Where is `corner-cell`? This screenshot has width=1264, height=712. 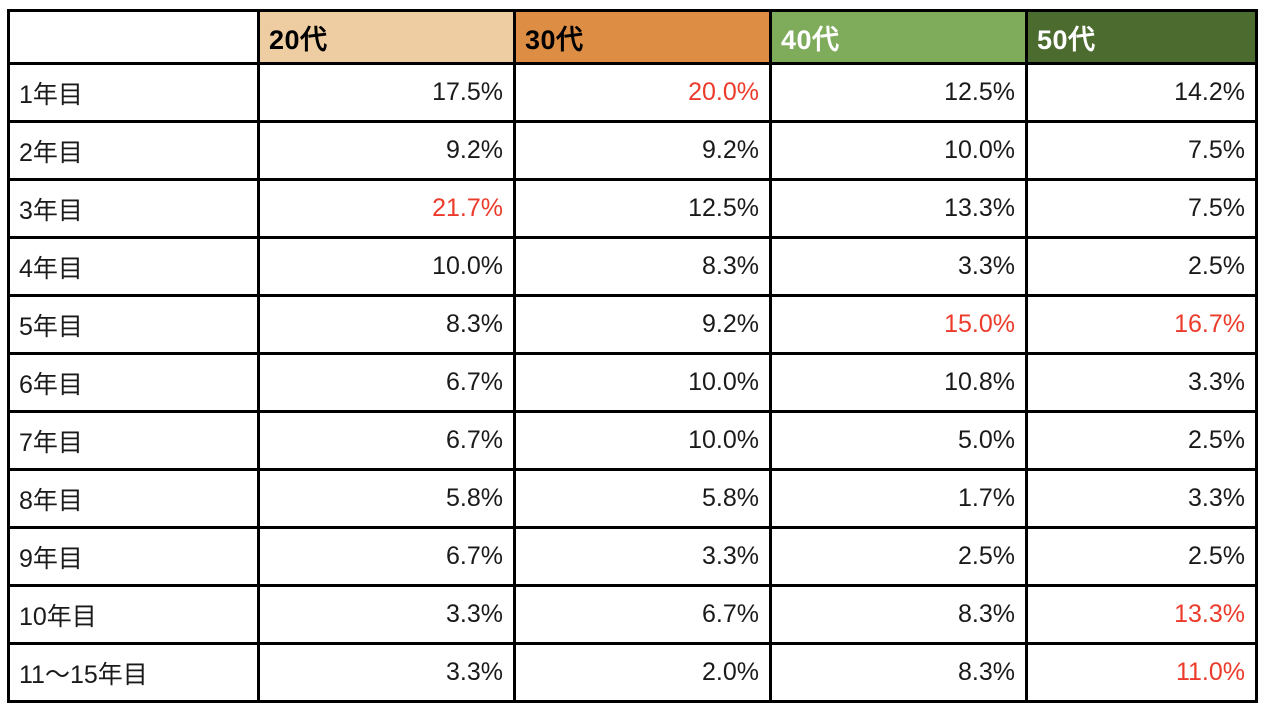
corner-cell is located at coordinates (133, 37).